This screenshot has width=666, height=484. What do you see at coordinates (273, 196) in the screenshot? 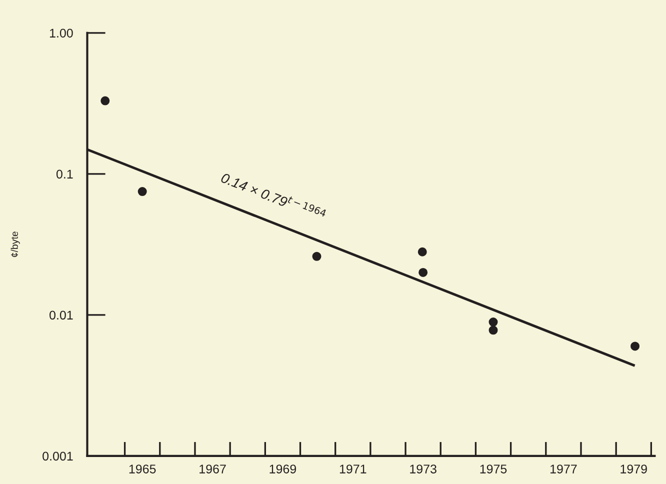
I see `annotation: 0.14 × 0.79$^{t−1964}$` at bounding box center [273, 196].